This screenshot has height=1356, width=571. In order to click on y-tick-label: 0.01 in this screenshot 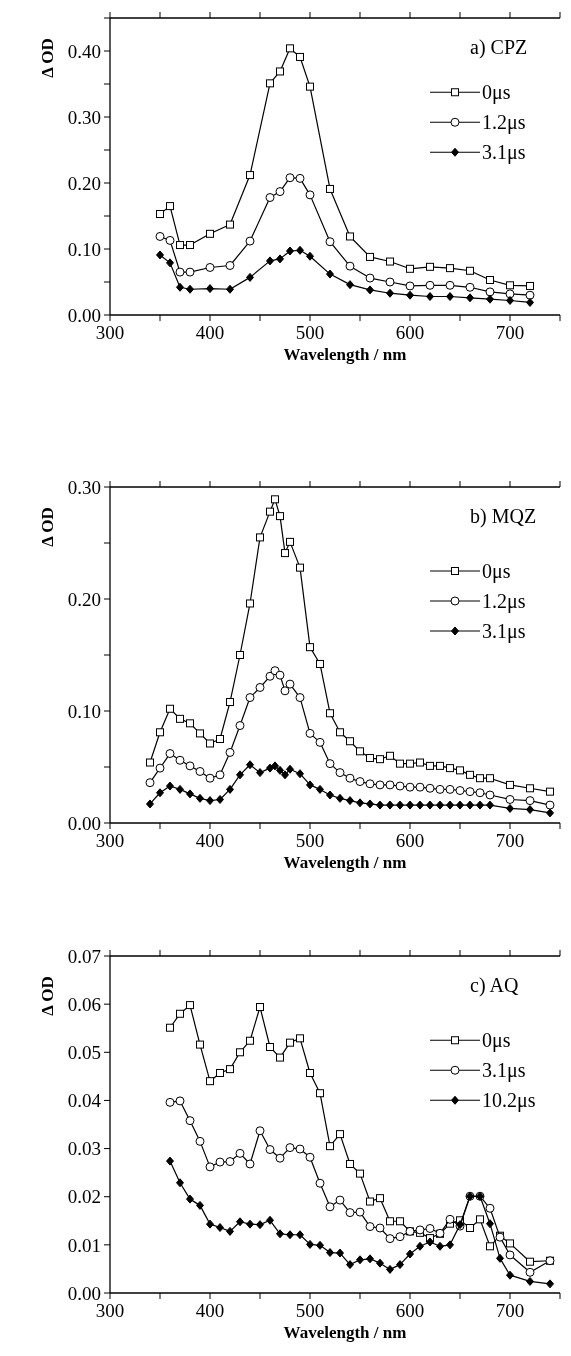, I will do `click(84, 1245)`.